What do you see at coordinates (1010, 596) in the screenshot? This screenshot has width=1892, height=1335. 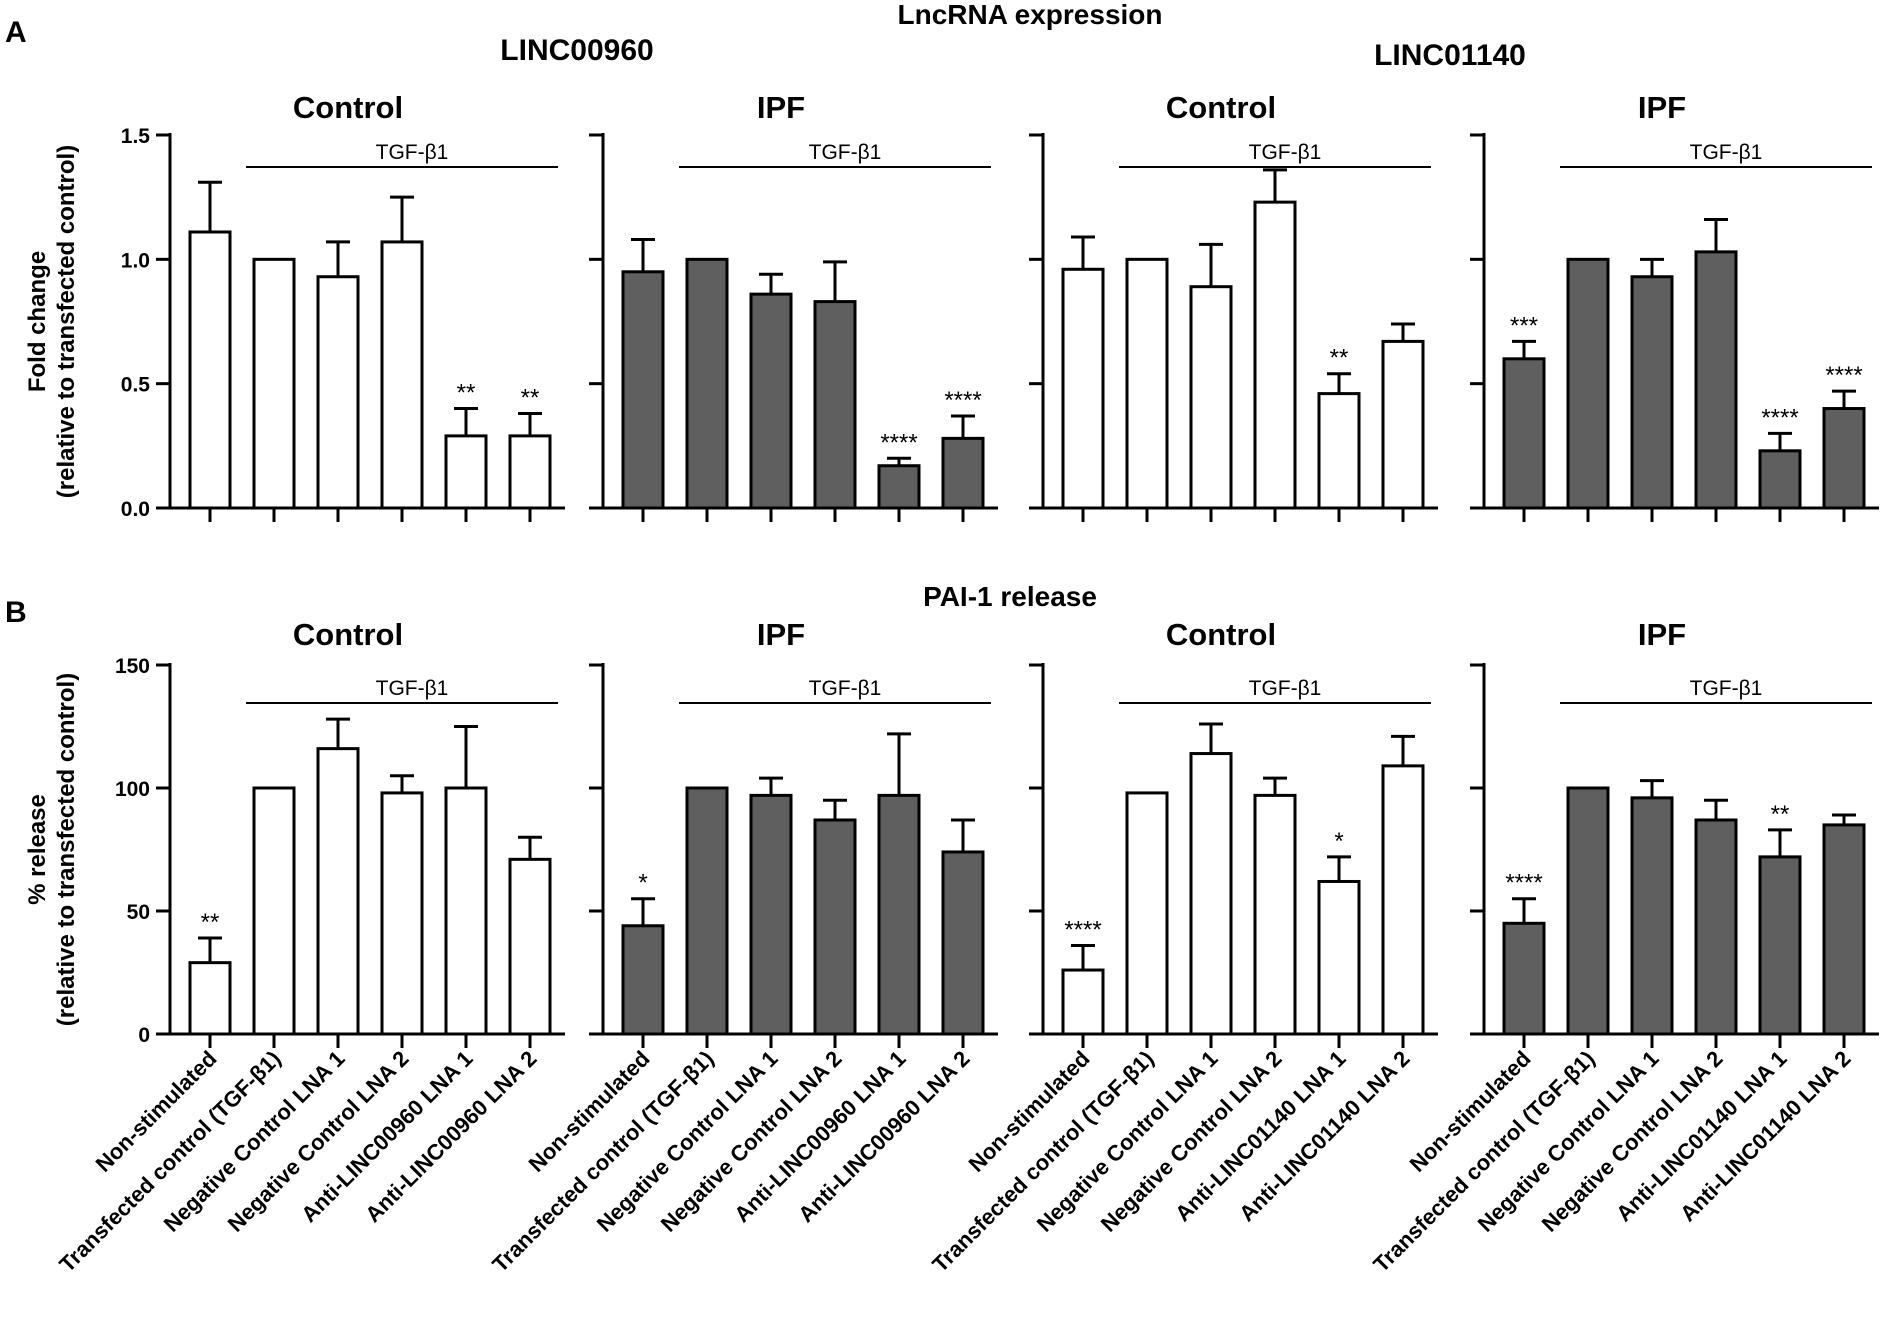 I see `section-title-pai1-release: PAI-1 release` at bounding box center [1010, 596].